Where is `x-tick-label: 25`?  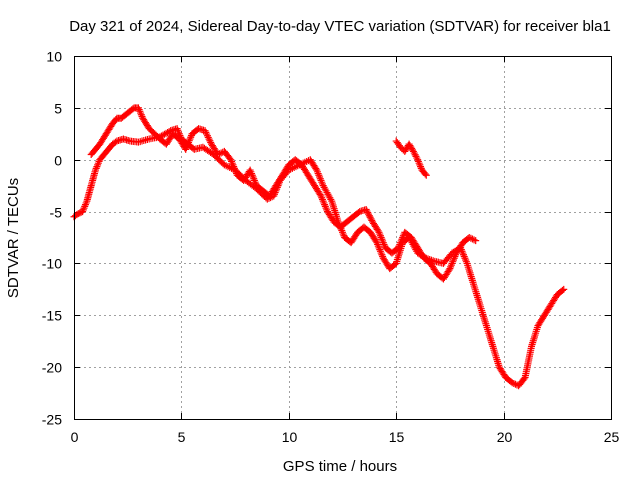 x-tick-label: 25 is located at coordinates (612, 437).